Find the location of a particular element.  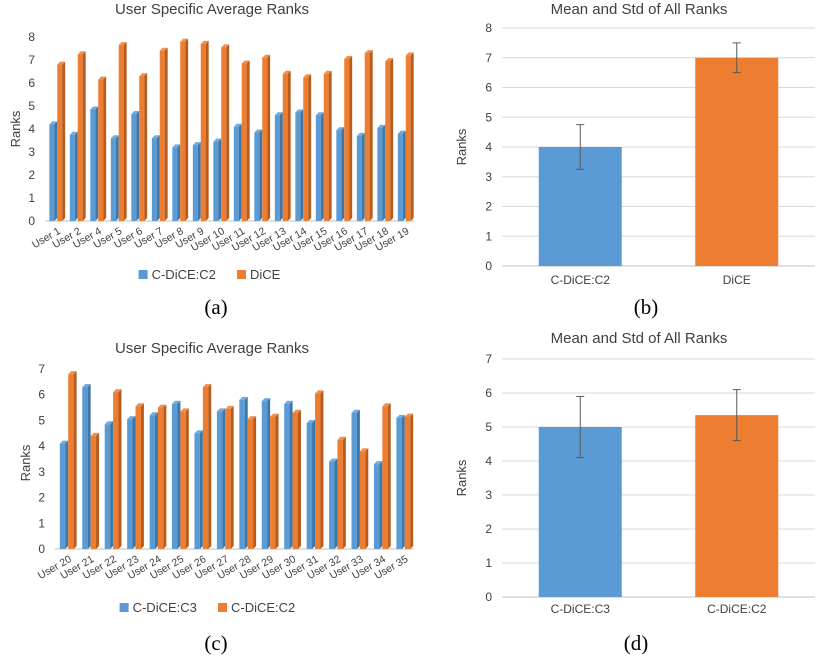

x-tick-label: C-DiCE:C2 is located at coordinates (737, 609).